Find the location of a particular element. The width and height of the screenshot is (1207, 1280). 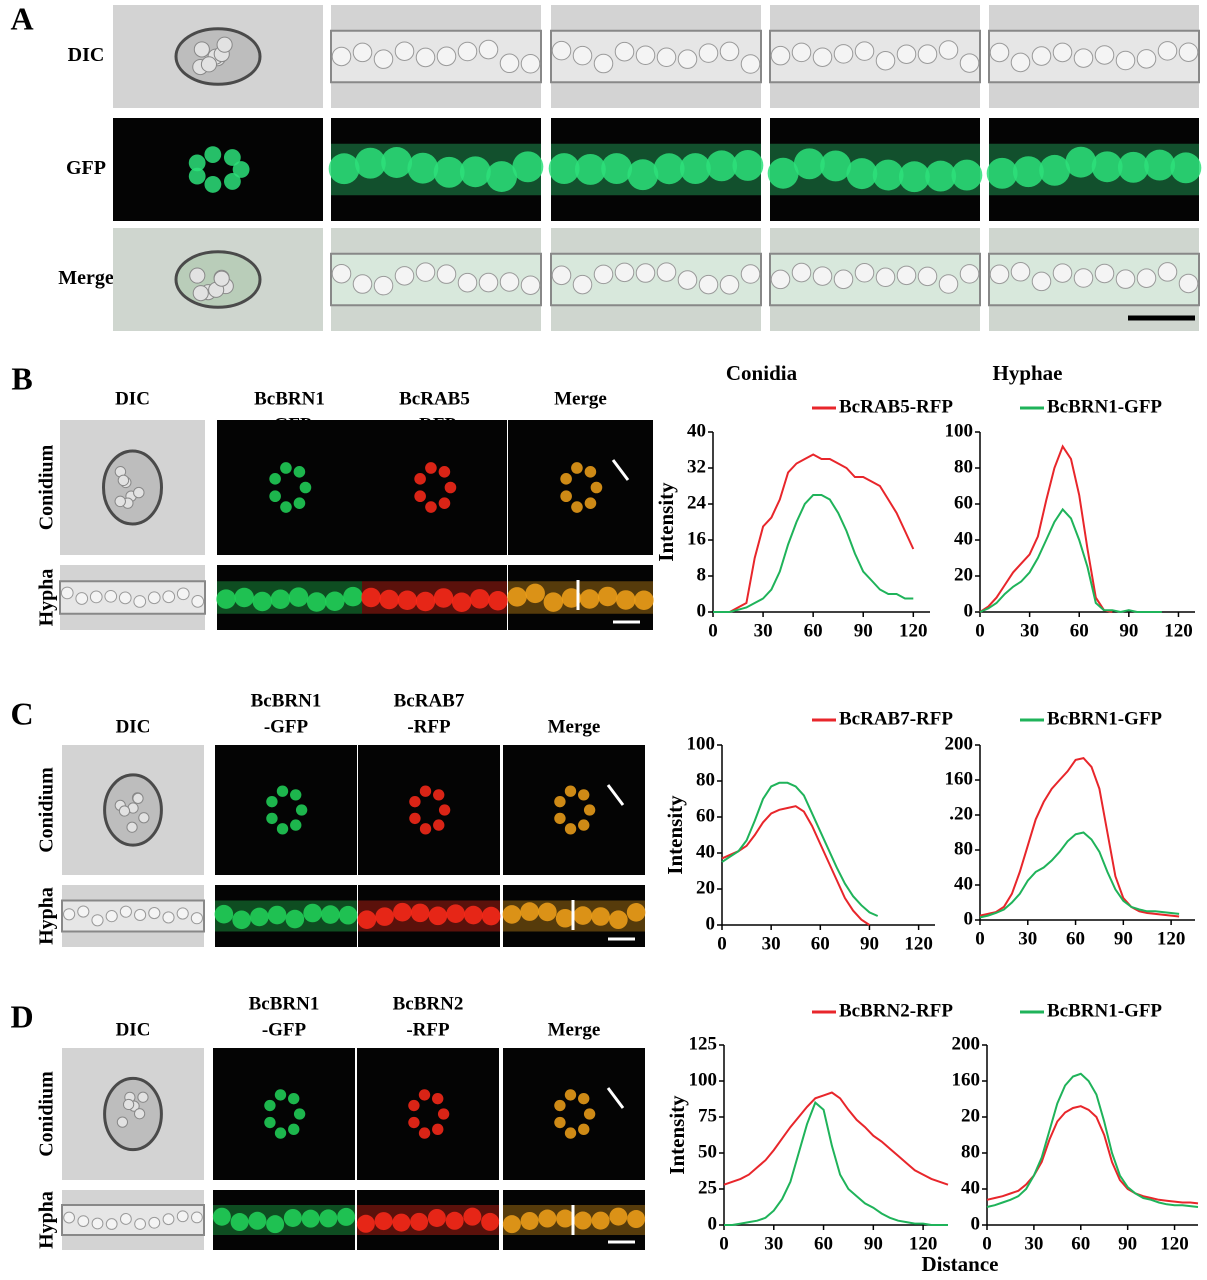

x-tick-label: 120 is located at coordinates (923, 1243).